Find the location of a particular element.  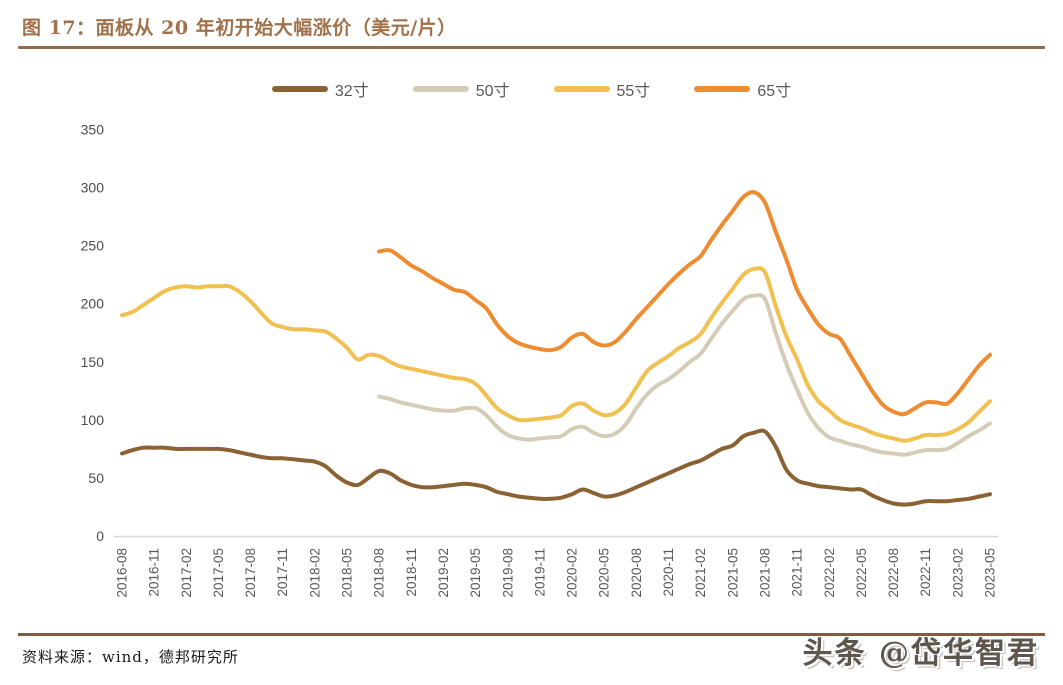

x-axis-tick-label: 2020-08 is located at coordinates (636, 573).